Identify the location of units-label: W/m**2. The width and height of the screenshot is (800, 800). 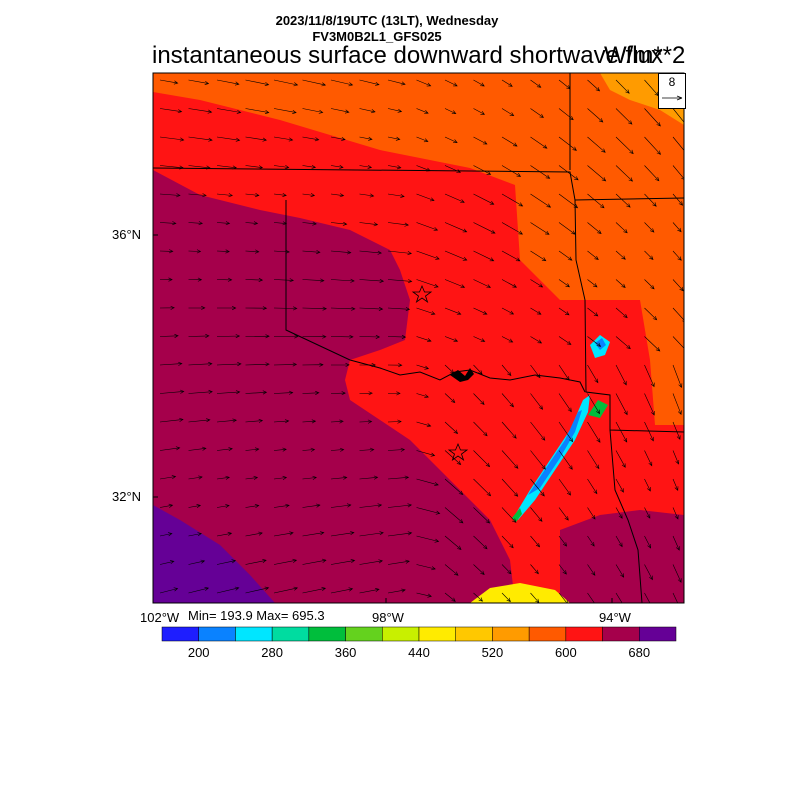
(645, 55).